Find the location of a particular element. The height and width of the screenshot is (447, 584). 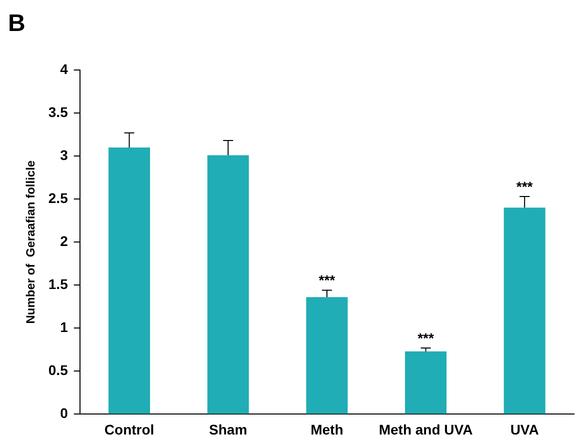

y-tick-label: 2 is located at coordinates (64, 240).